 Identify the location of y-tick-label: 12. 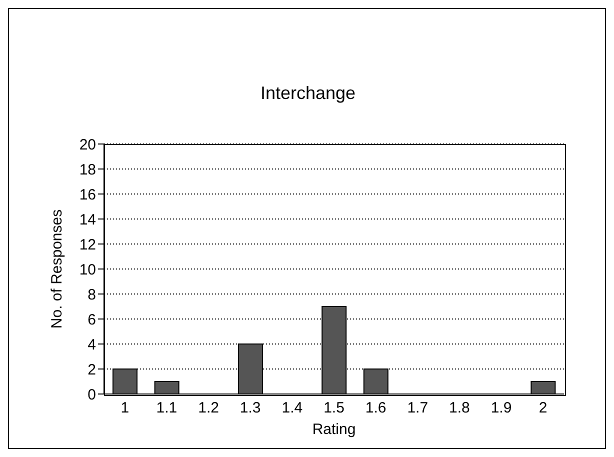
(87, 245).